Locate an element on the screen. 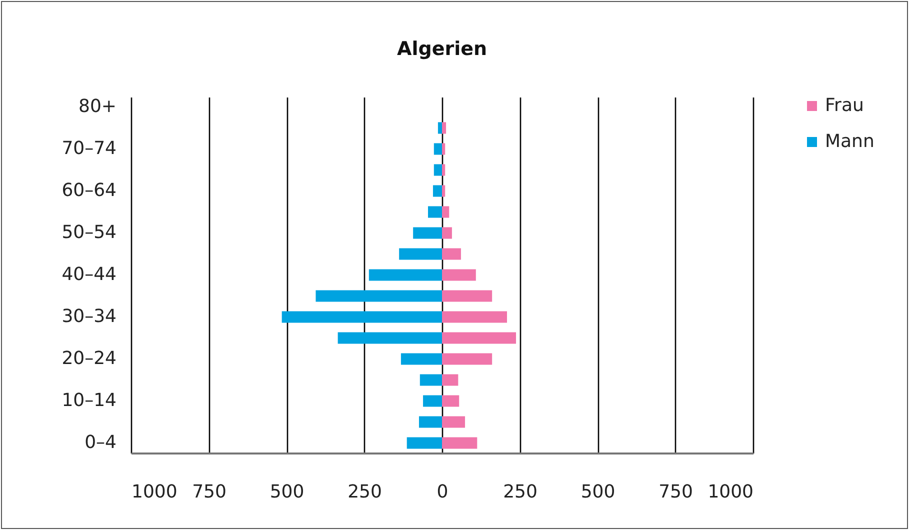  y-tick-label: 20–24 is located at coordinates (89, 359).